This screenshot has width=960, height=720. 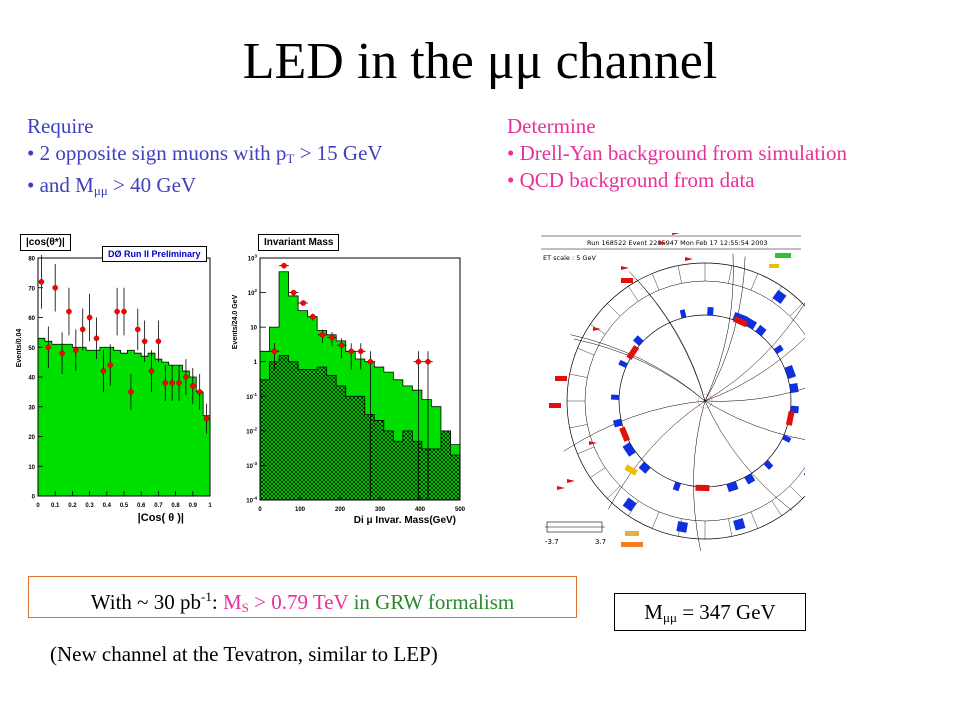 What do you see at coordinates (420, 510) in the screenshot?
I see `mass-xtick-label: 400` at bounding box center [420, 510].